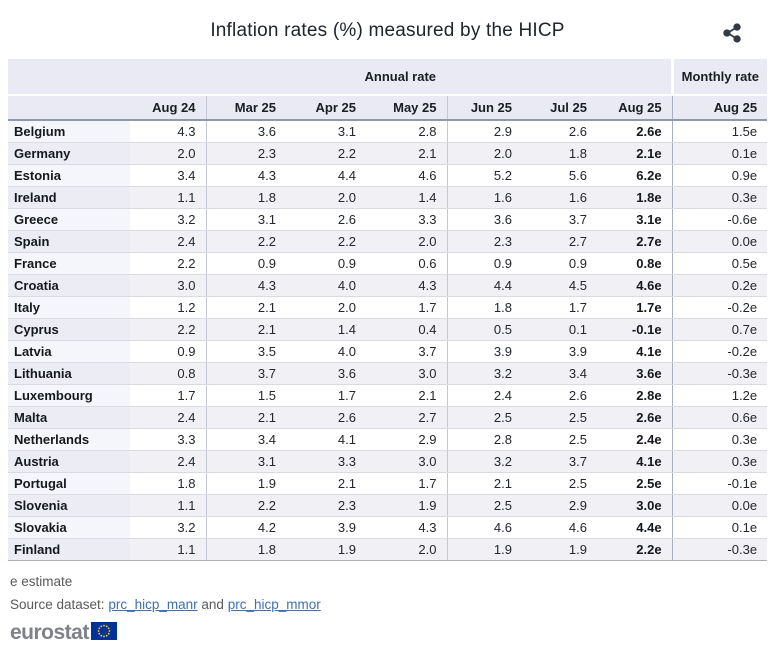 The height and width of the screenshot is (670, 775). I want to click on table-row: Croatia 3.0 4.3 4.0 4.3 4.4 4.5 4.6e 0.2e, so click(388, 285).